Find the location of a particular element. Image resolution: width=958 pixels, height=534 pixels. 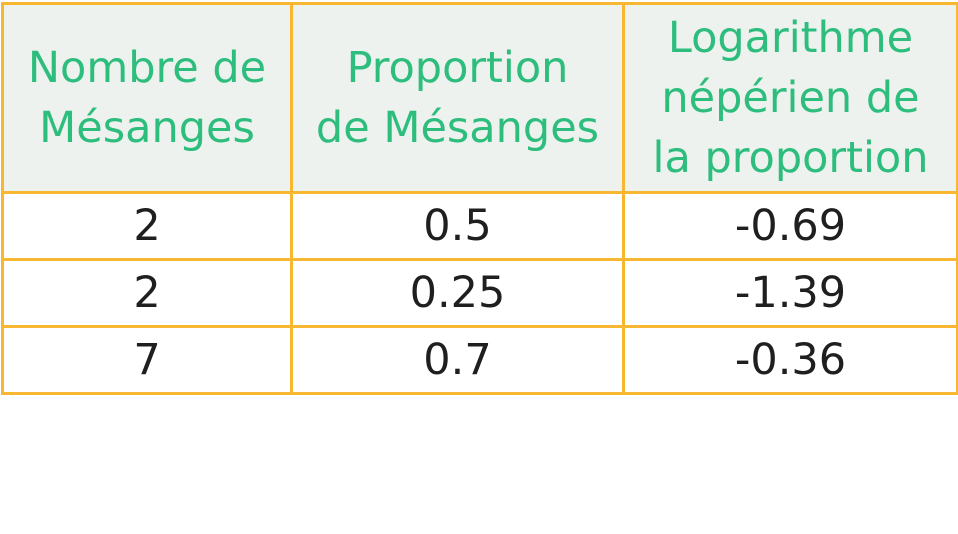

table-row: 2 0.5 -0.69 is located at coordinates (479, 226).